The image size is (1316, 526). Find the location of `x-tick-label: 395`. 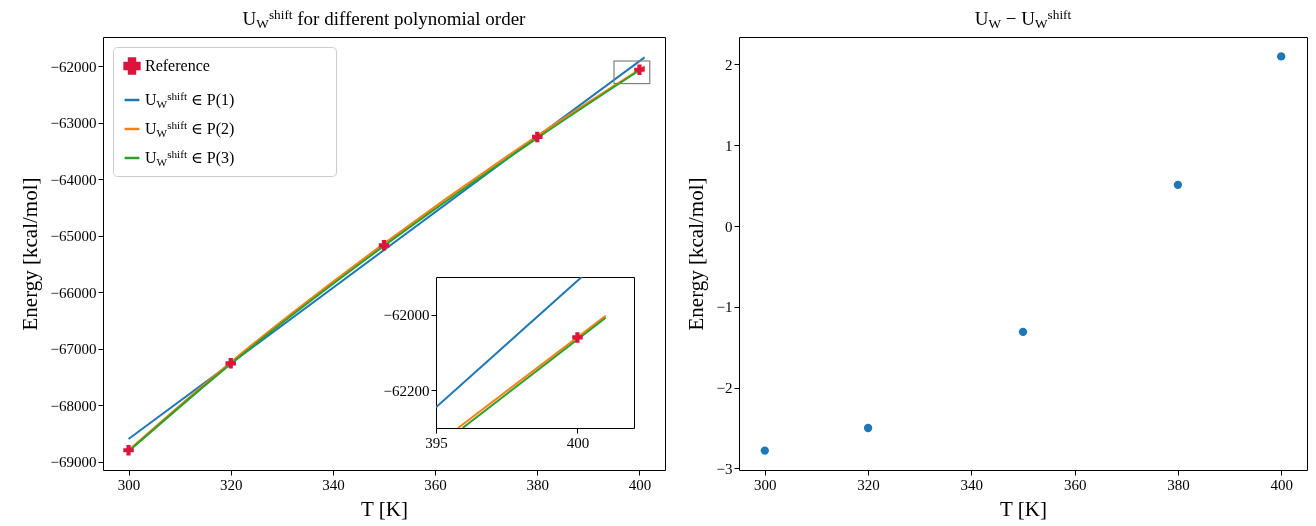

x-tick-label: 395 is located at coordinates (436, 442).